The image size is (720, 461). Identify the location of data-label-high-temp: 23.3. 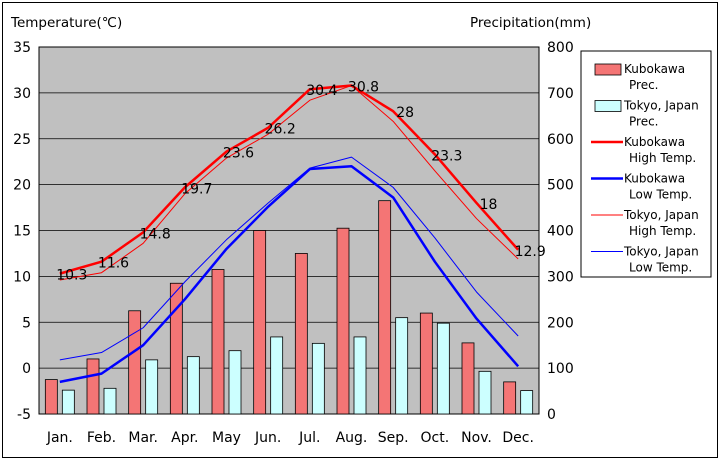
(446, 156).